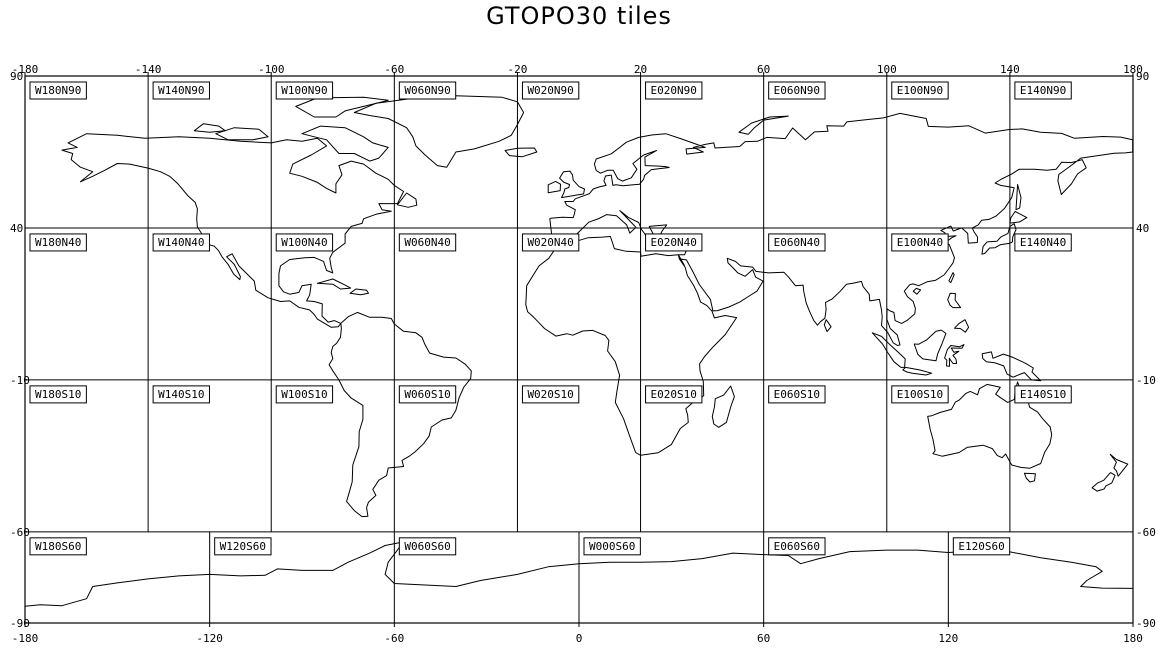  I want to click on tile-name: E060N40, so click(797, 242).